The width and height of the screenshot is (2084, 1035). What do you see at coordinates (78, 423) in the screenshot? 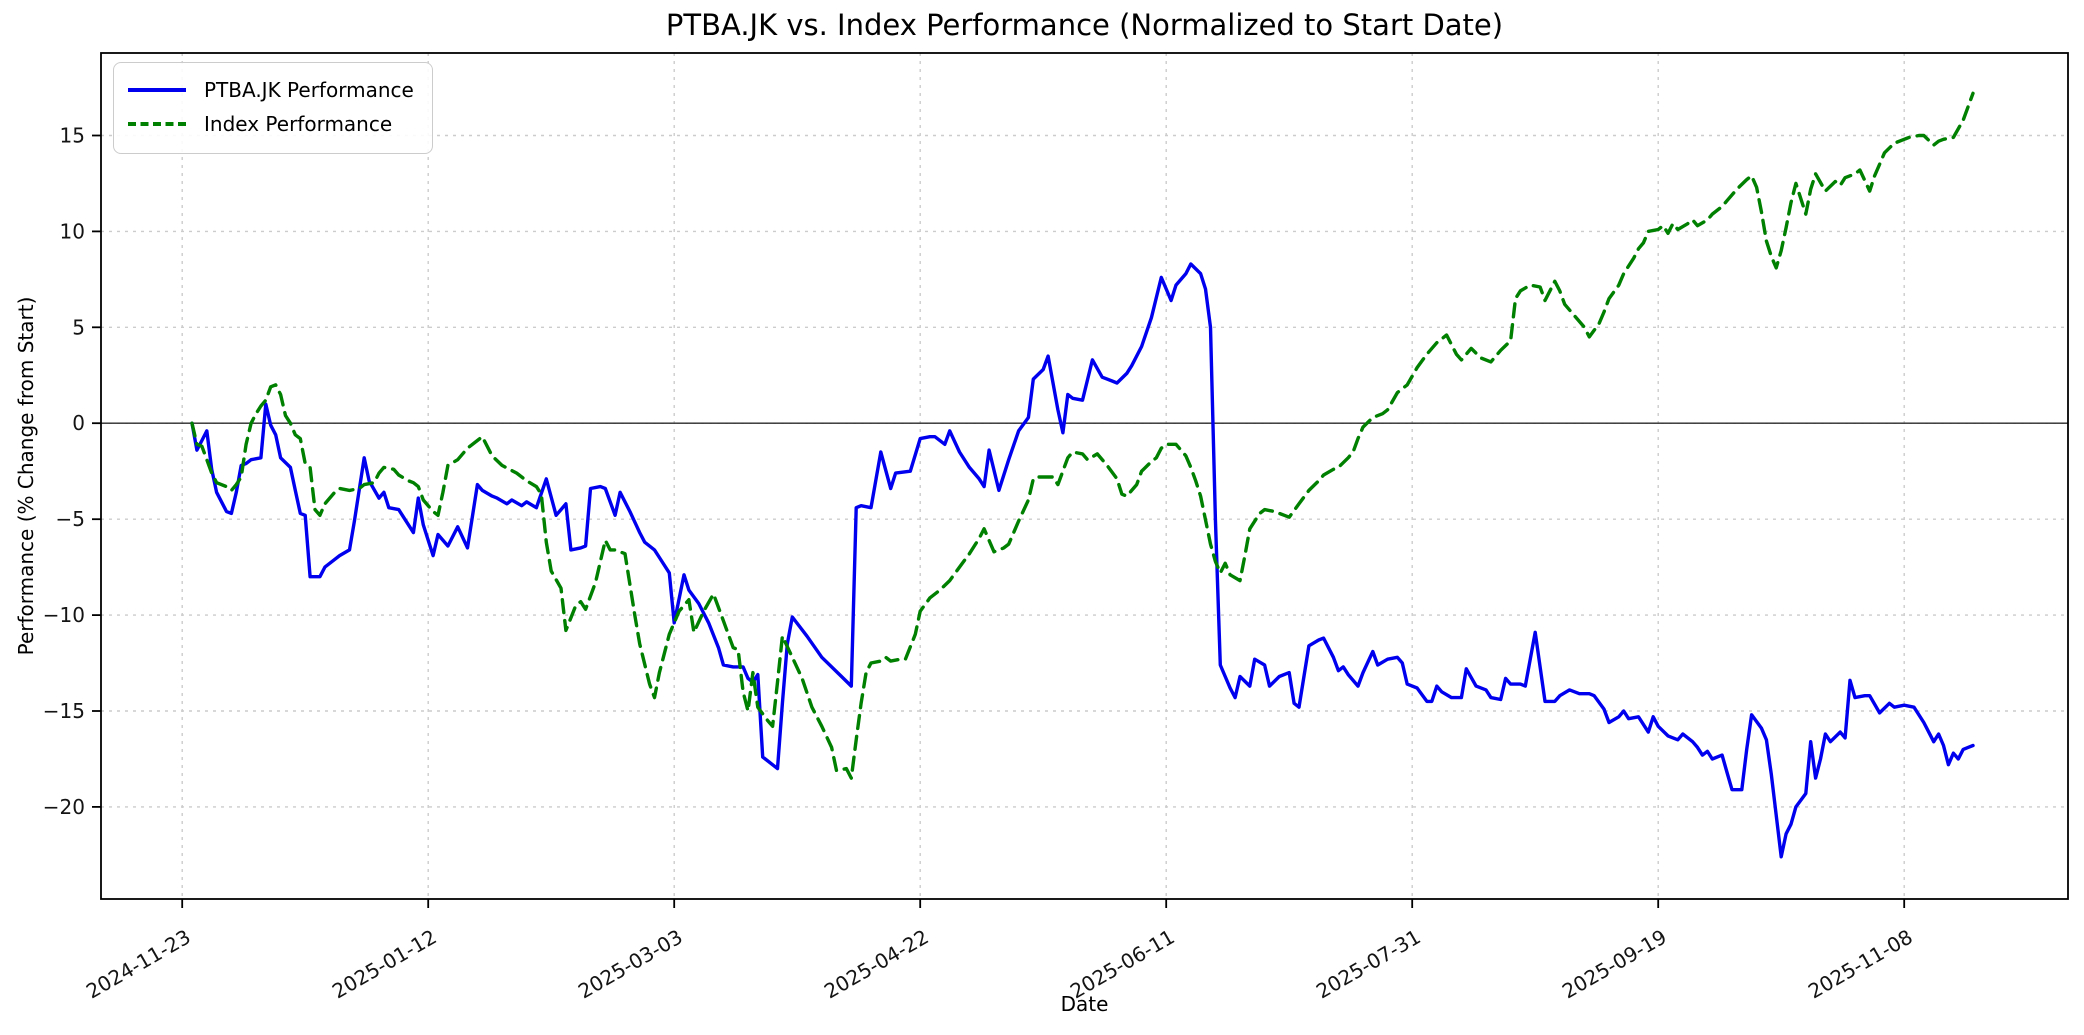
I see `y-tick-label: 0` at bounding box center [78, 423].